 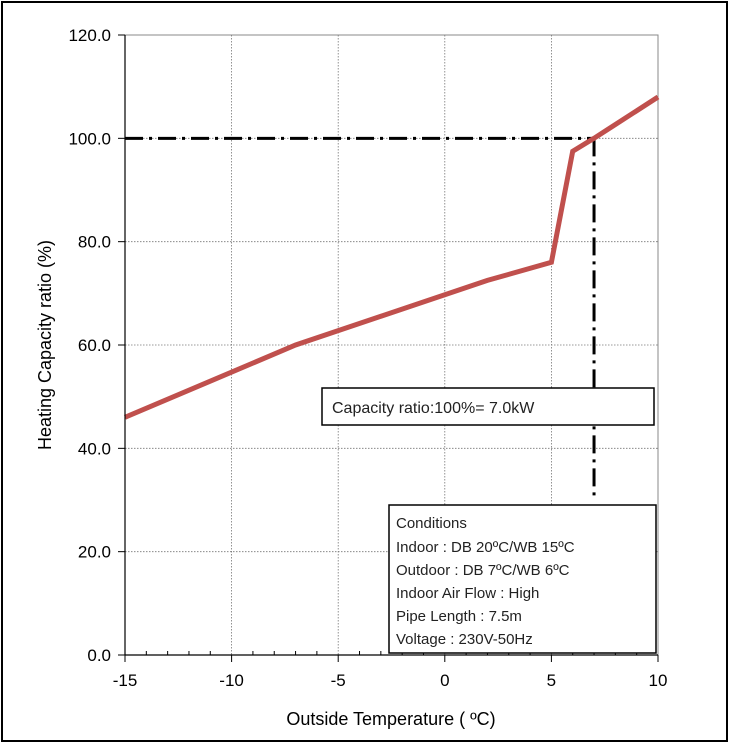 What do you see at coordinates (658, 680) in the screenshot?
I see `x-tick-label: 10` at bounding box center [658, 680].